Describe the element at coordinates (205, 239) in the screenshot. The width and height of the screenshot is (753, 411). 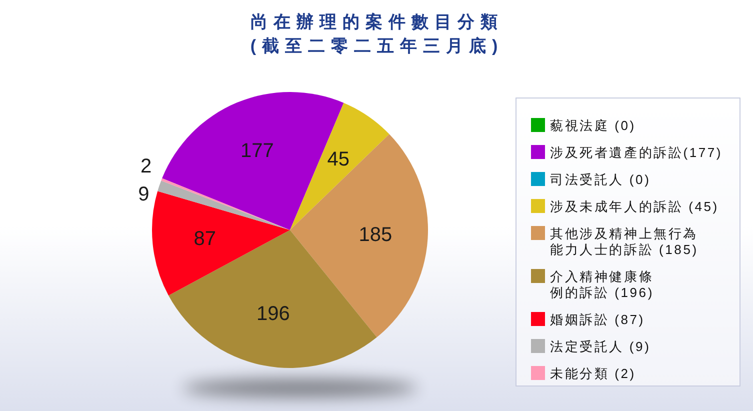
I see `data-label: 87` at that location.